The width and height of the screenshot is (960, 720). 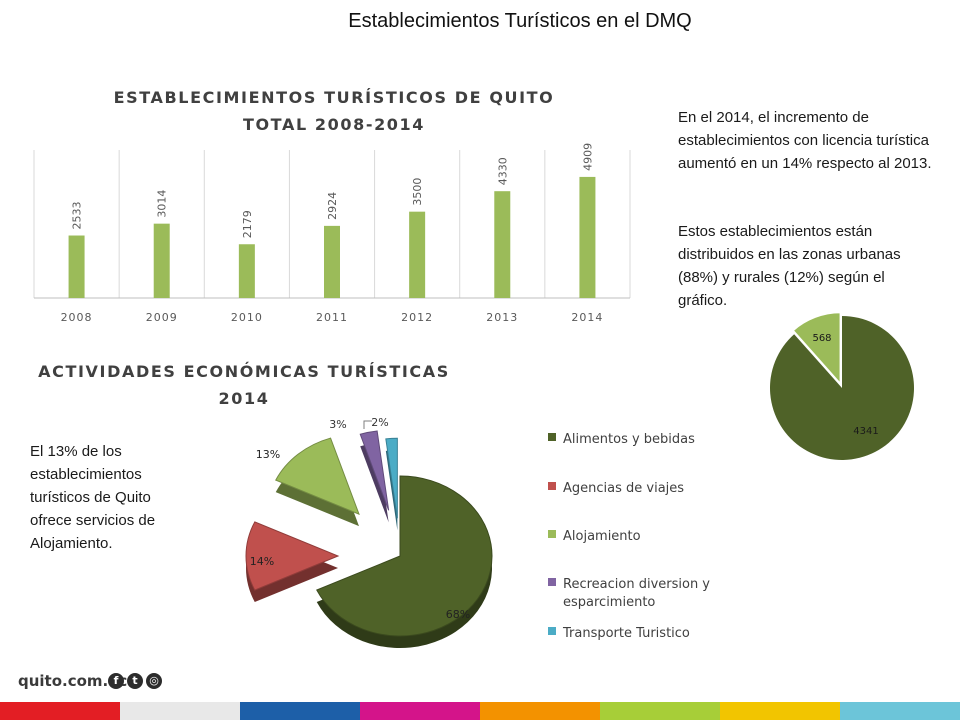 What do you see at coordinates (334, 124) in the screenshot?
I see `bar-chart-title-line2: TOTAL 2008-2014` at bounding box center [334, 124].